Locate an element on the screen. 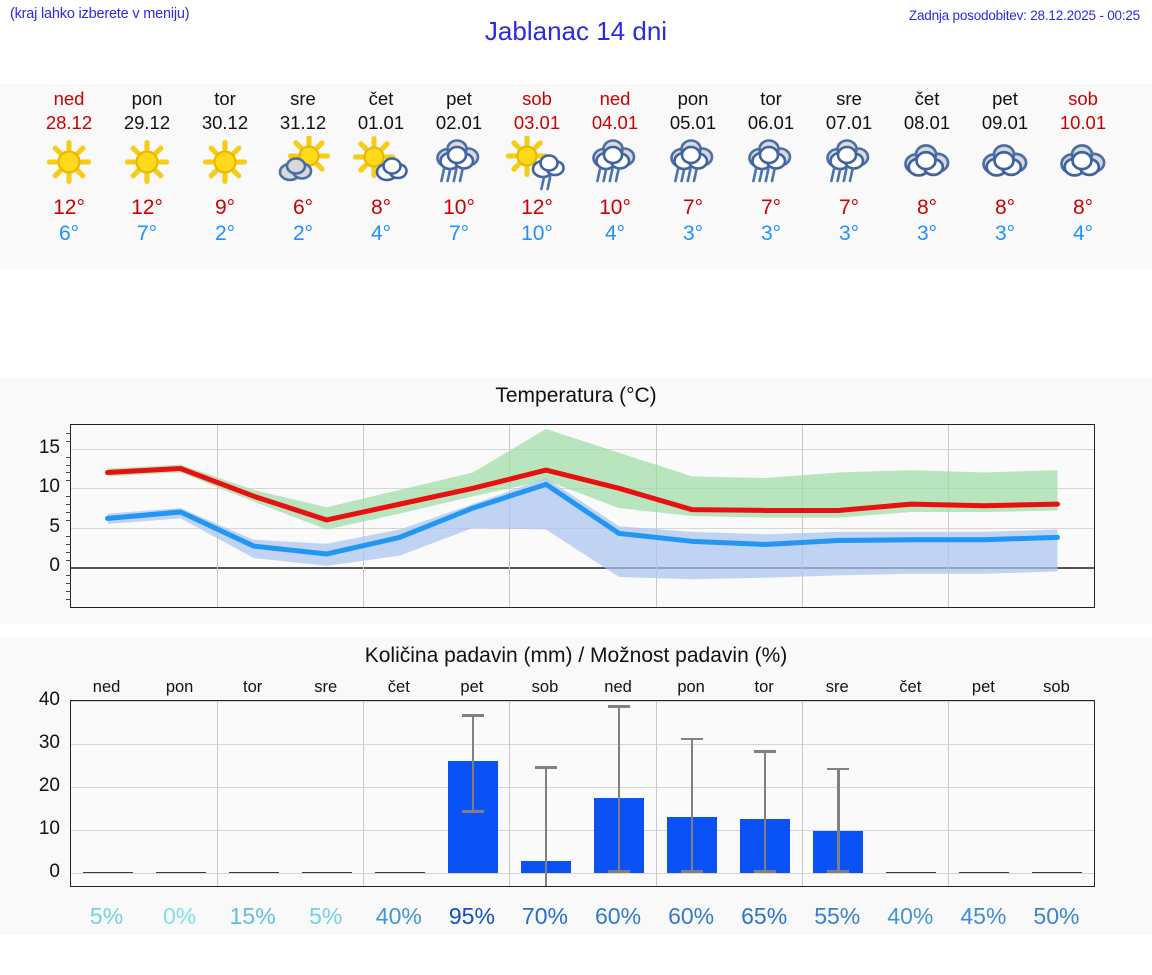  temperature-gridline is located at coordinates (582, 568).